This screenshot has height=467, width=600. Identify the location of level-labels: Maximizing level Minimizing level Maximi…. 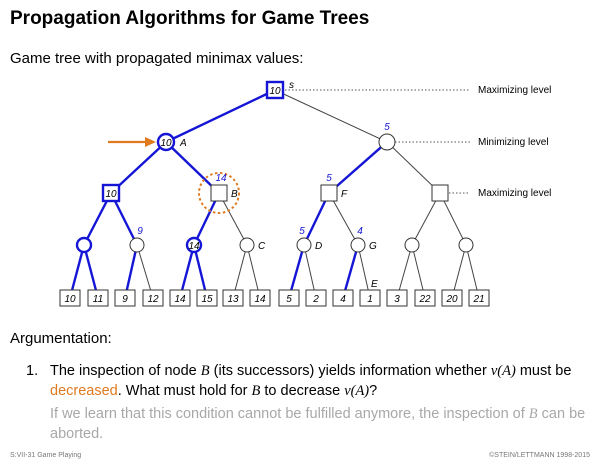
(514, 142).